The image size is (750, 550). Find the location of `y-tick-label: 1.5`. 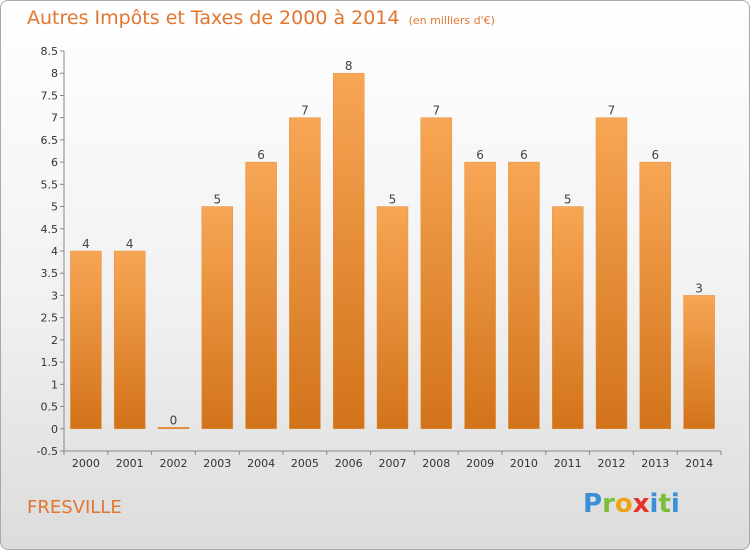

y-tick-label: 1.5 is located at coordinates (50, 362).